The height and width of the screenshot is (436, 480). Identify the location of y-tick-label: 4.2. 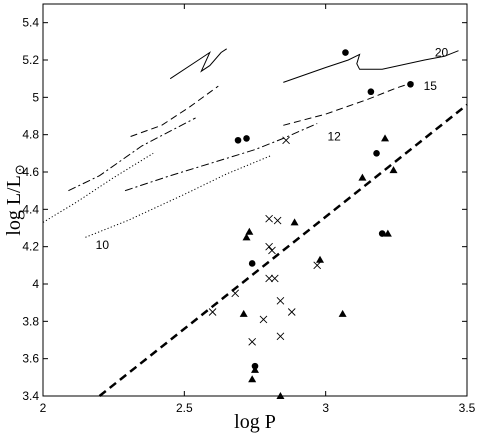
(30, 247).